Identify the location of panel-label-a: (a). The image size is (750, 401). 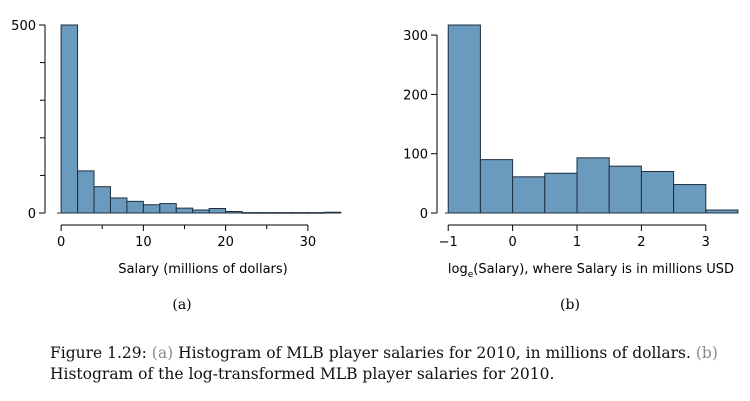
(181, 305).